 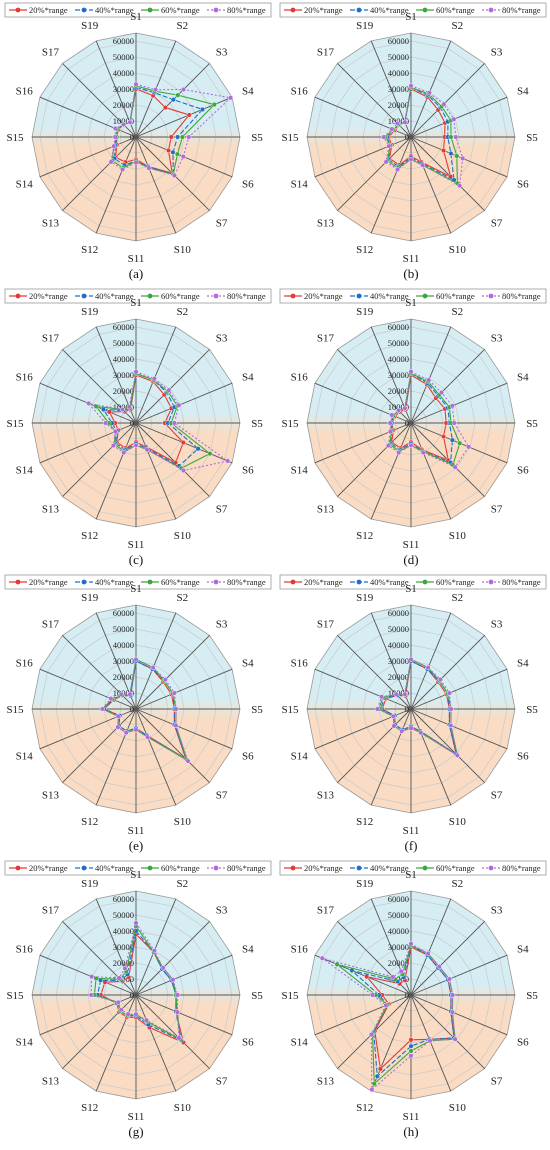 I want to click on legend-box, so click(x=413, y=296).